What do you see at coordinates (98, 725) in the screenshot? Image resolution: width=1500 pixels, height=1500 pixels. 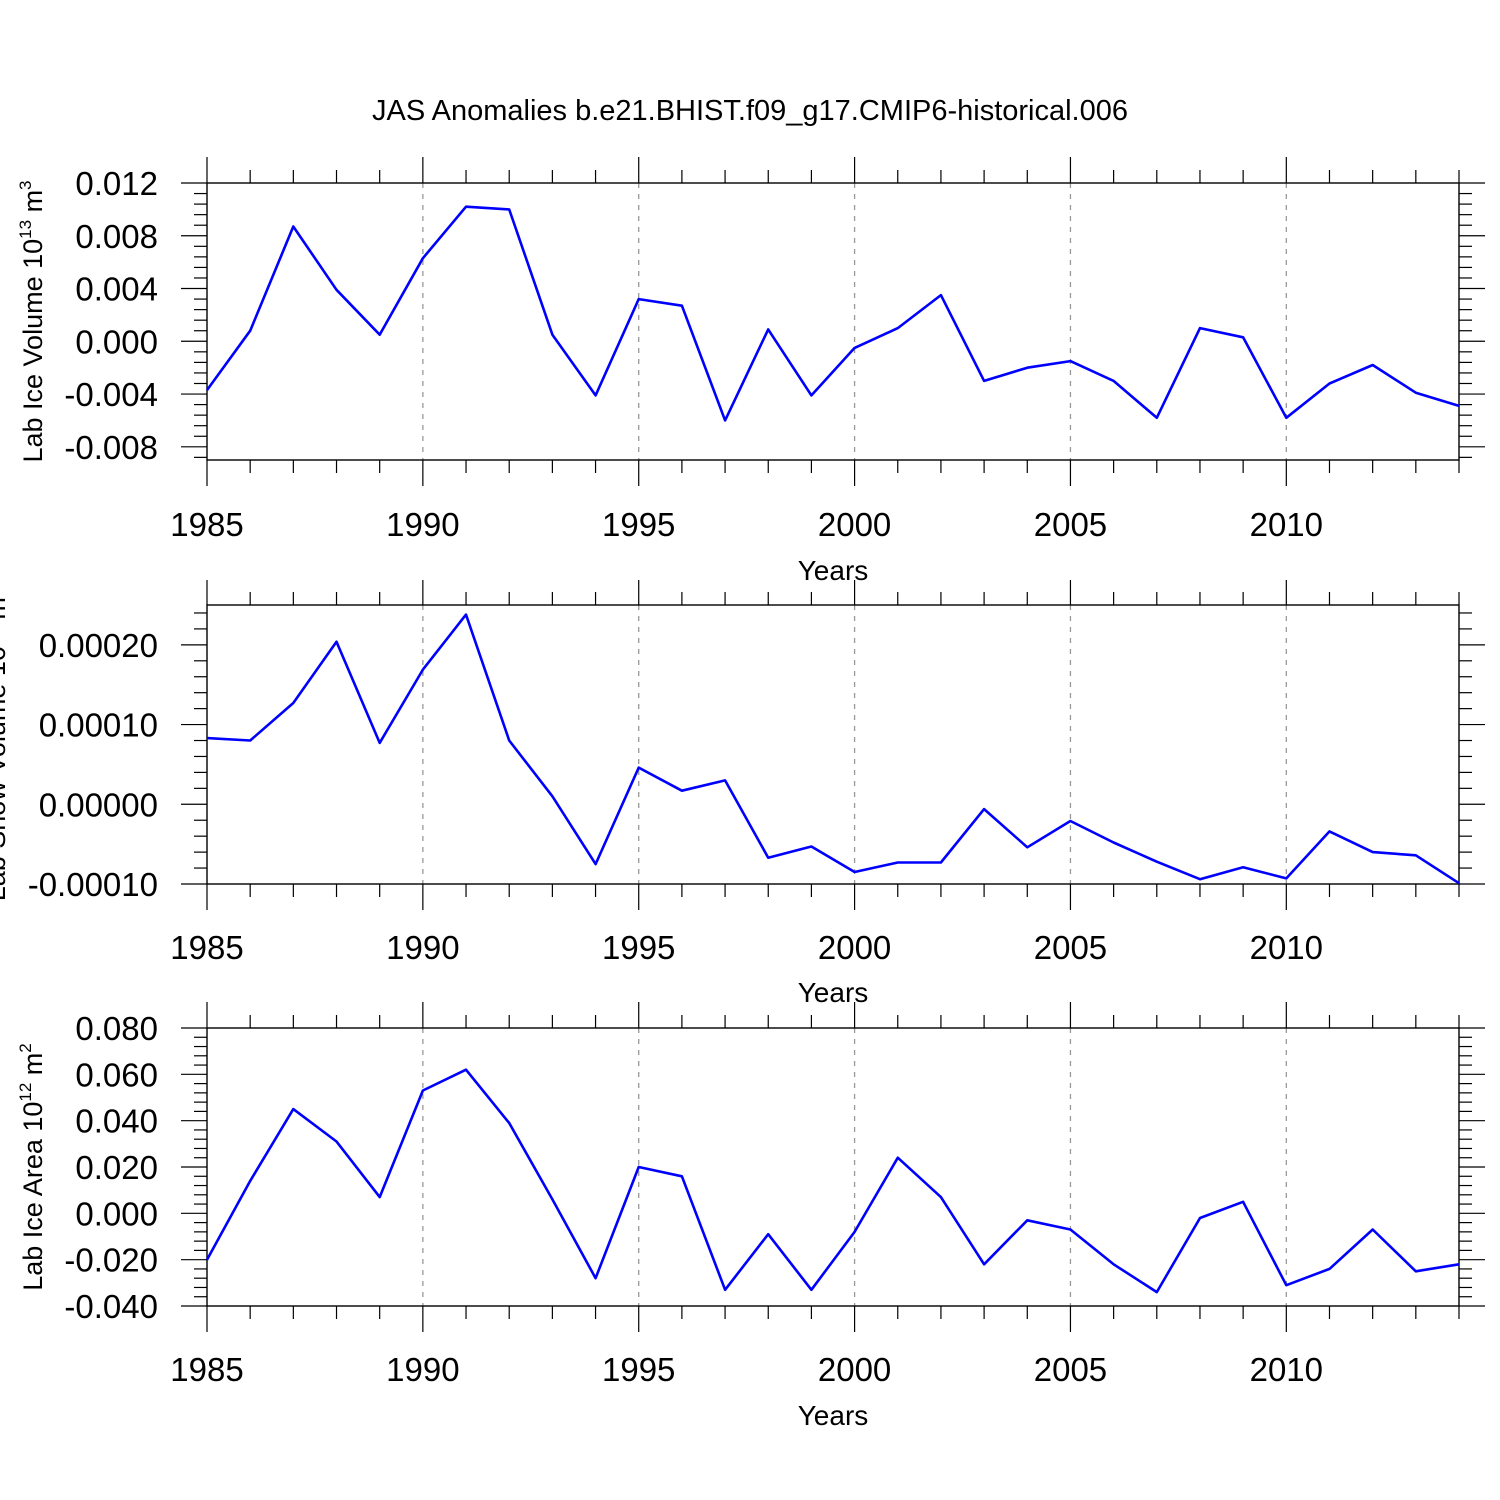 I see `y-tick-label: 0.00010` at bounding box center [98, 725].